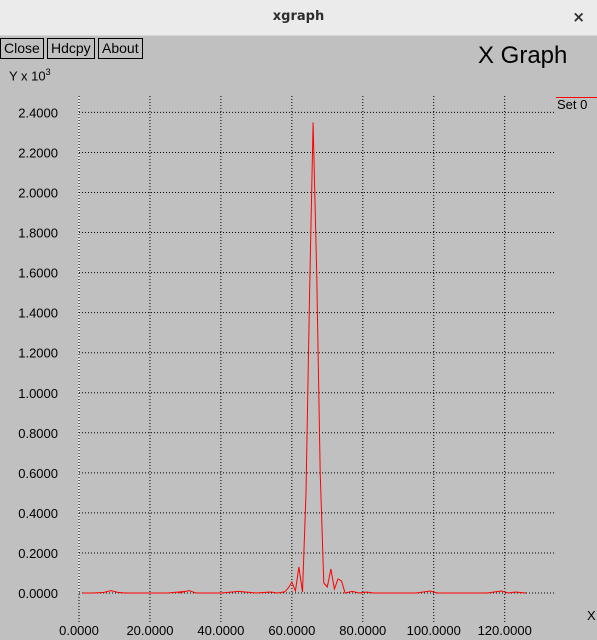  Describe the element at coordinates (38, 112) in the screenshot. I see `y-tick-label: 2.4000` at that location.